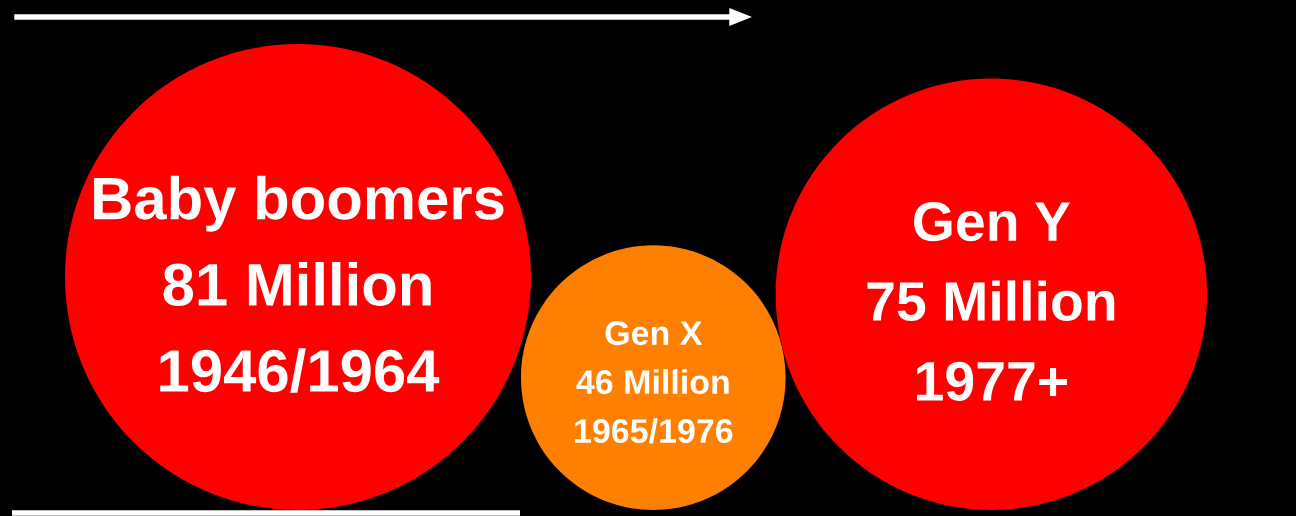  Describe the element at coordinates (992, 381) in the screenshot. I see `text: 1977+` at that location.